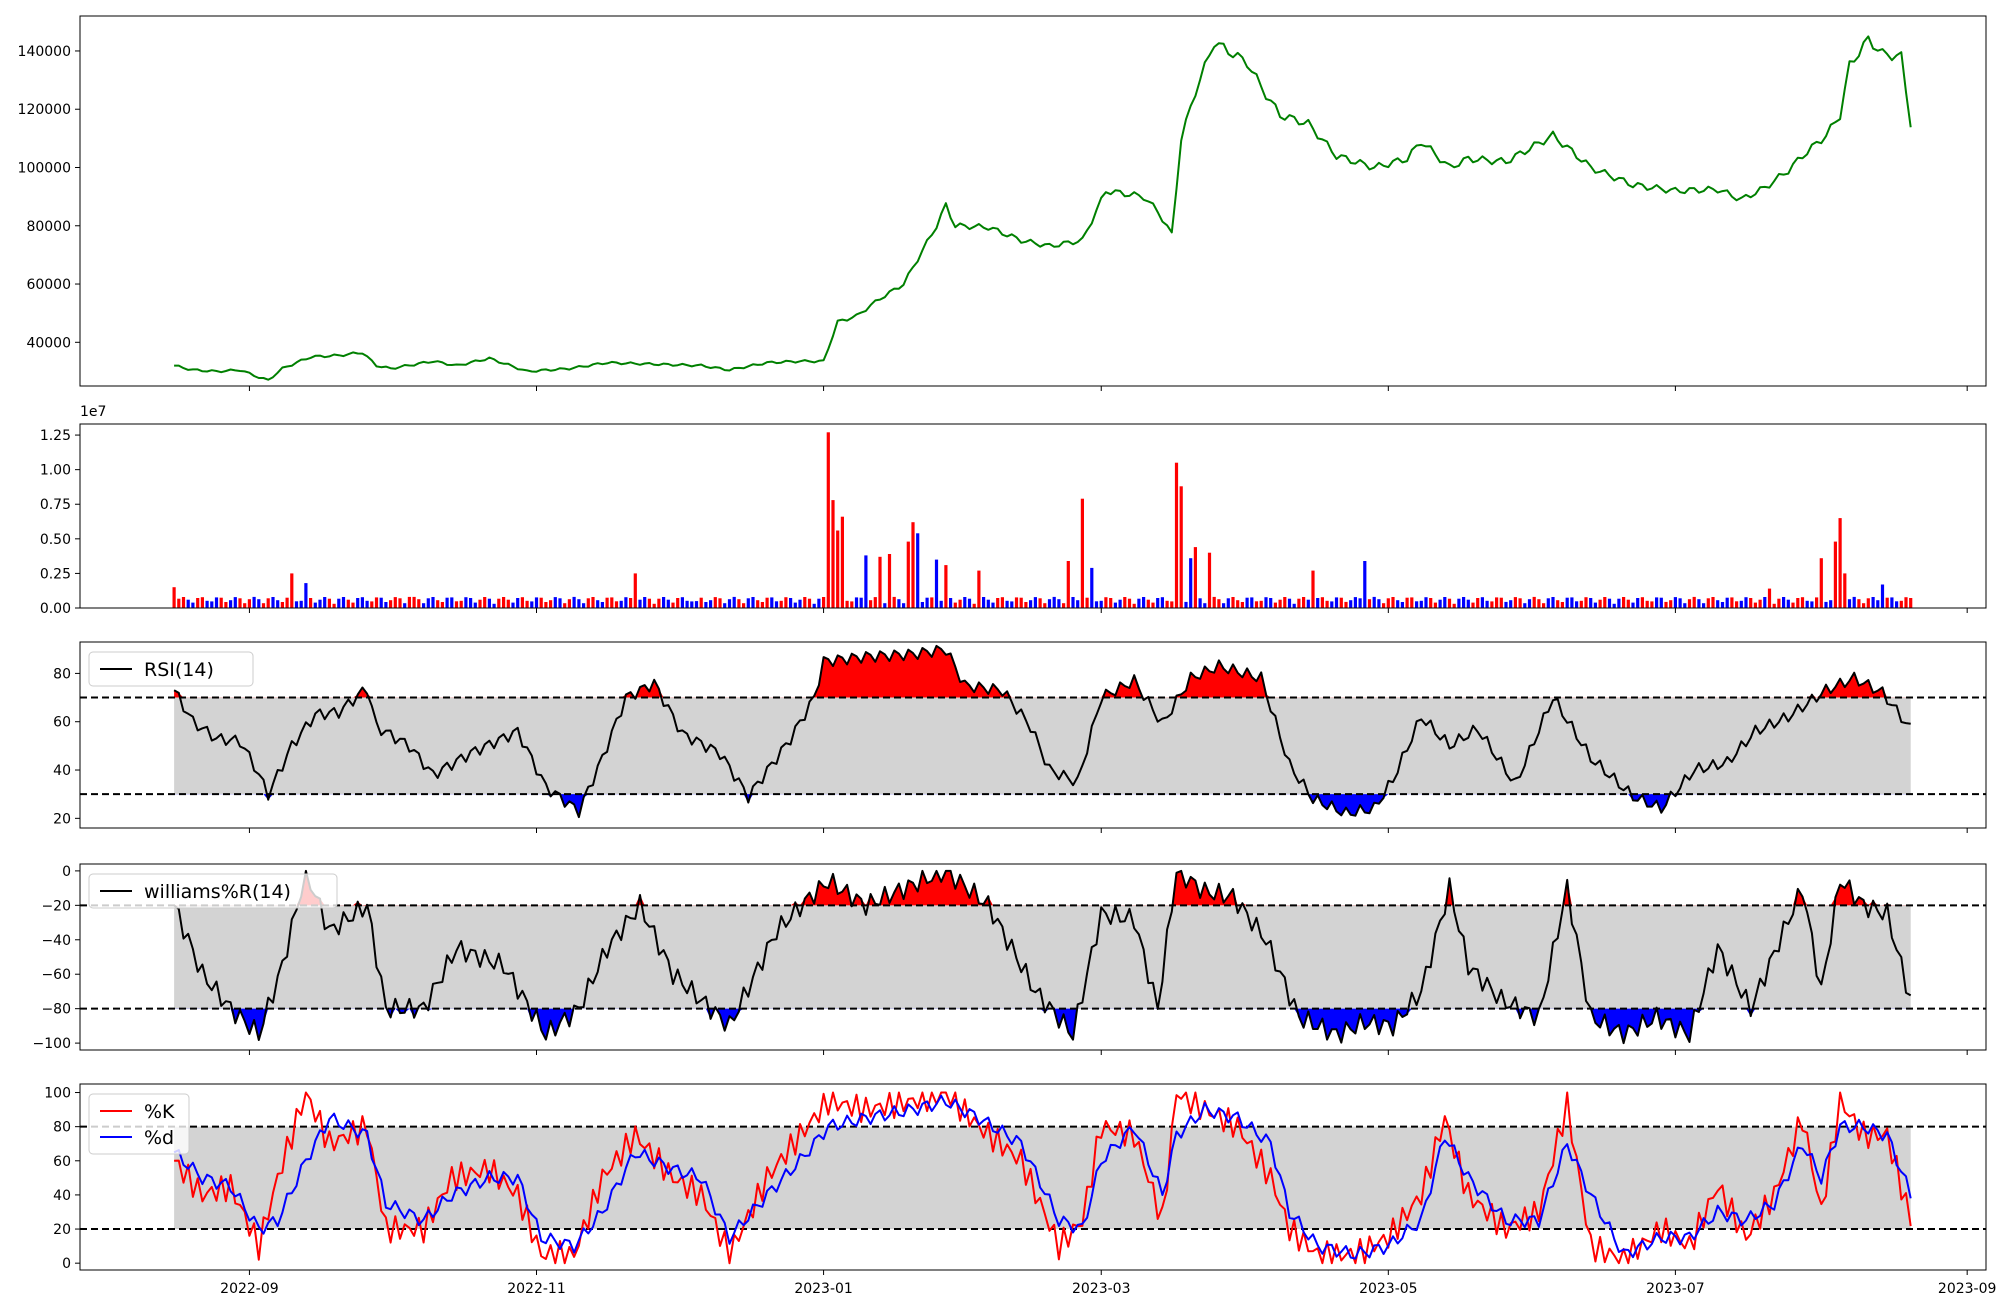 The height and width of the screenshot is (1300, 2000). I want to click on stochastic-ytick-label: 80, so click(62, 1128).